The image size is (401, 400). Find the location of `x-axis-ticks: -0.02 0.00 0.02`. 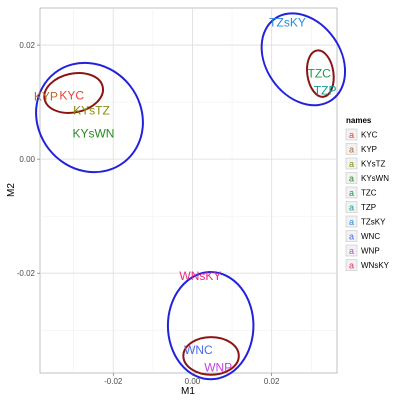

x-axis-ticks: -0.02 0.00 0.02 is located at coordinates (192, 379).